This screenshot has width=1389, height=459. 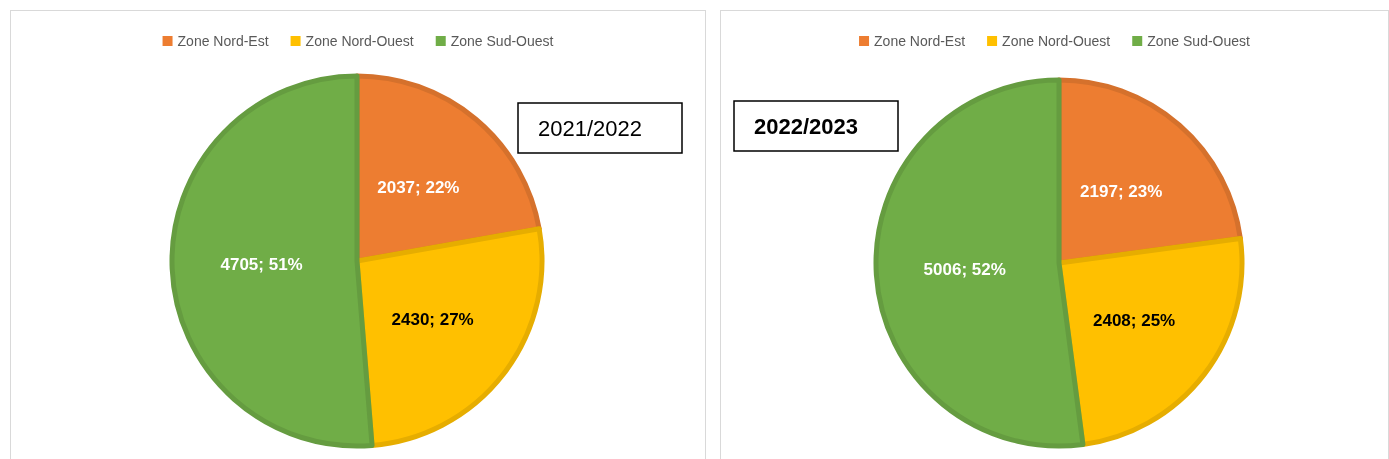 I want to click on data-label: 2197; 23%, so click(x=1121, y=192).